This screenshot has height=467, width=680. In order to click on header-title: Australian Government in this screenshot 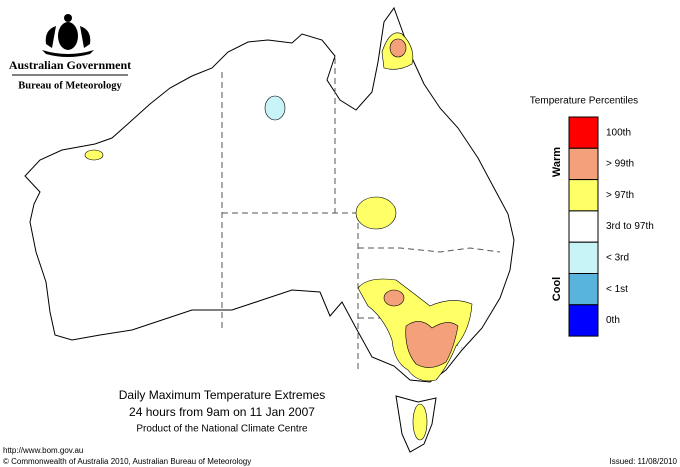, I will do `click(70, 65)`.